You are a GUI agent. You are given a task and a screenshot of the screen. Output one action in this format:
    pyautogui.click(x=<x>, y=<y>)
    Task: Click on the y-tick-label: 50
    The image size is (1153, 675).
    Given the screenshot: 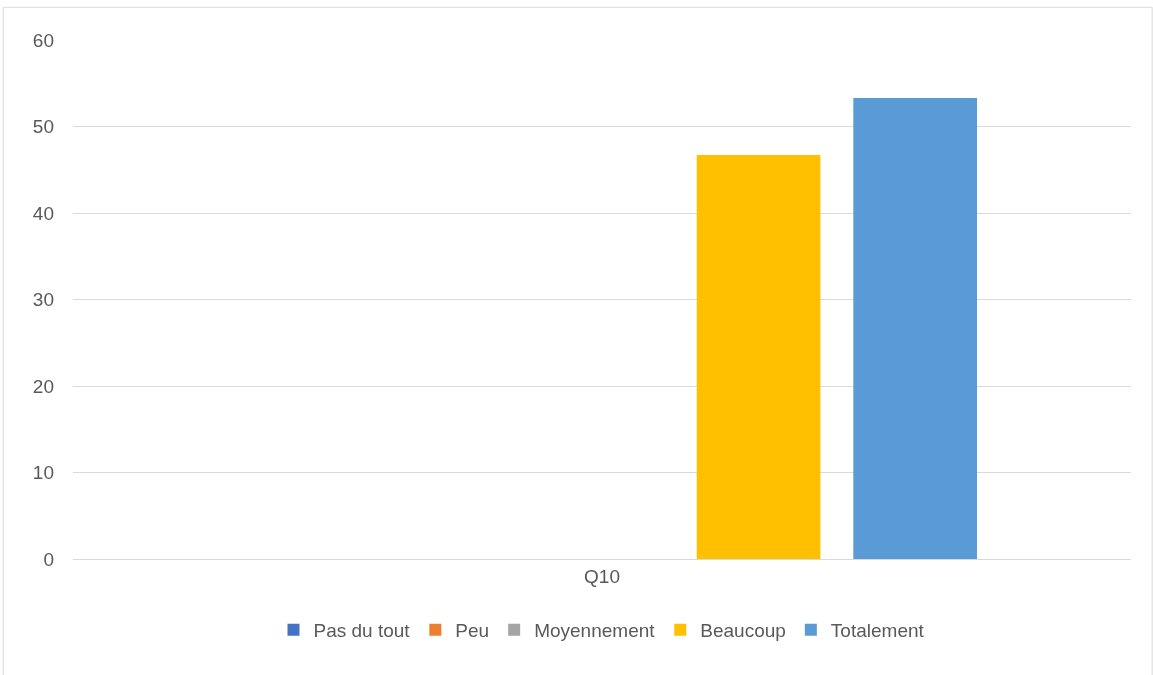 What is the action you would take?
    pyautogui.click(x=43, y=127)
    